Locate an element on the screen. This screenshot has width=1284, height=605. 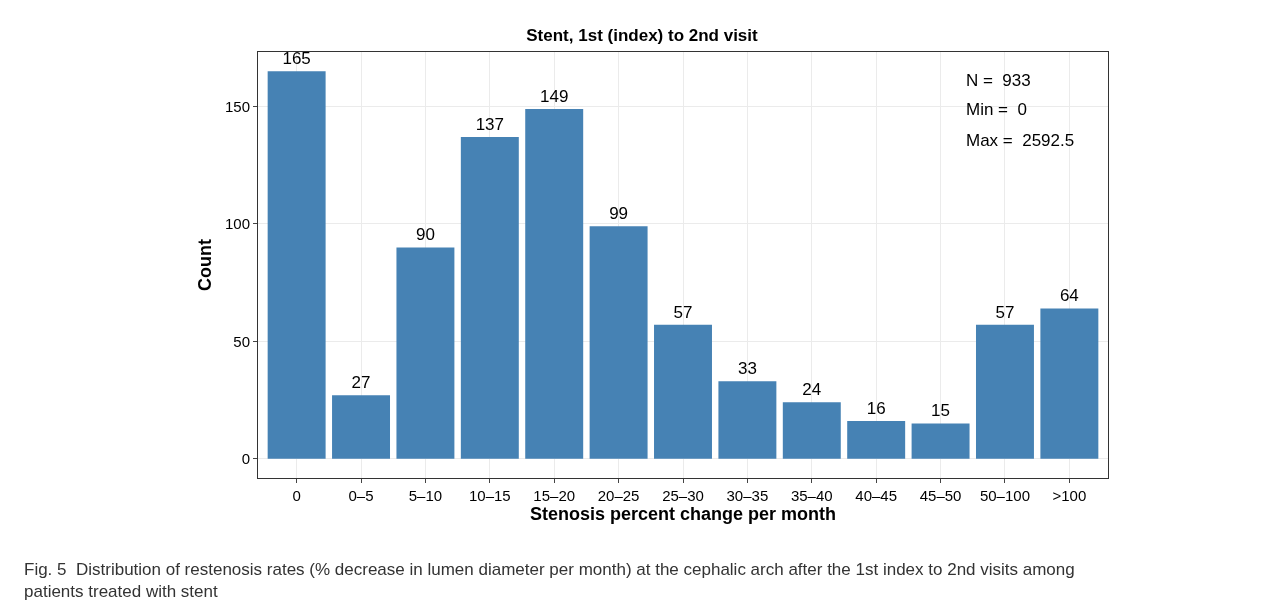
data-label: 137 is located at coordinates (490, 125).